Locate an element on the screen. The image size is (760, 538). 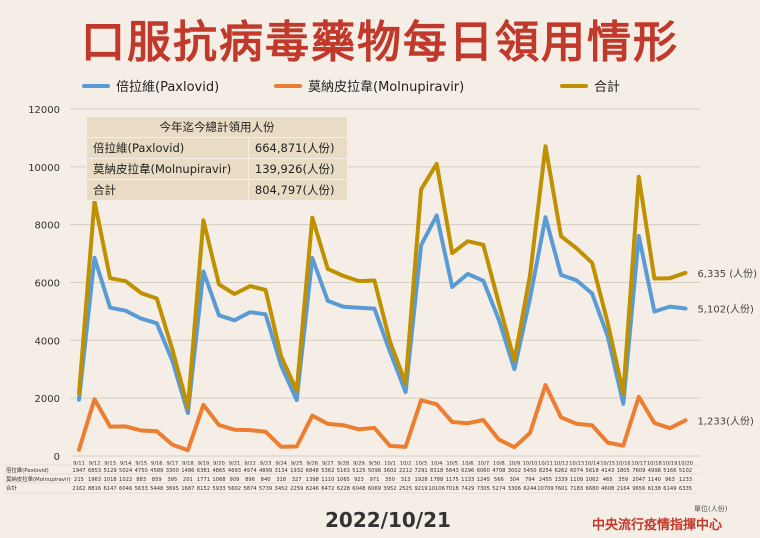
x-tick-label: 9/27 is located at coordinates (328, 464).